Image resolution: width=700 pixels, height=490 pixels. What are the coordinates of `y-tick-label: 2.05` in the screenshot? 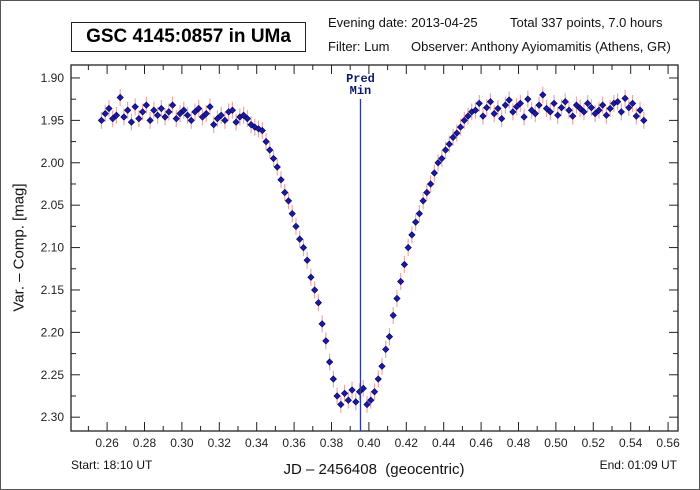 It's located at (53, 205).